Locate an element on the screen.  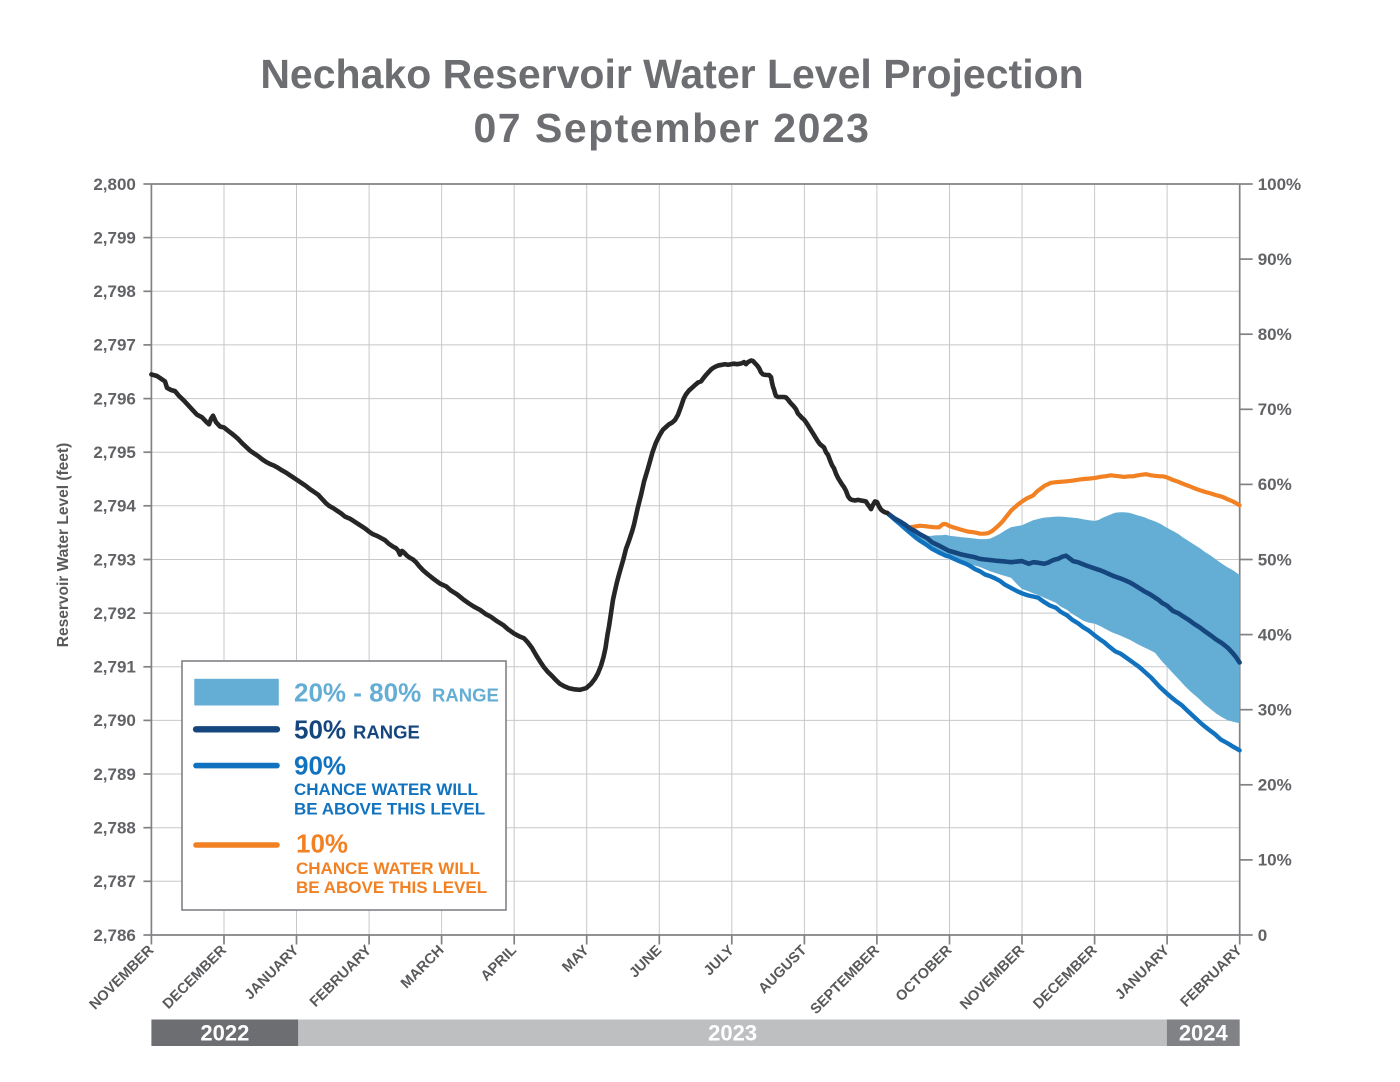
svg-text: 07 September 2023 is located at coordinates (671, 128).